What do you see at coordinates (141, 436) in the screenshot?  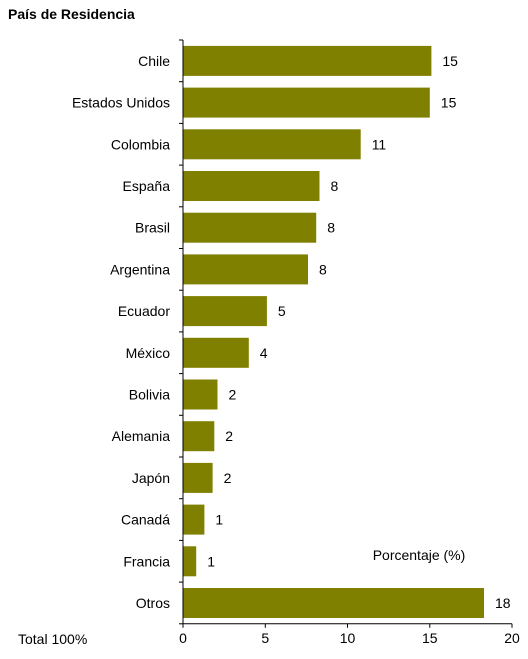 I see `category-label: Alemania` at bounding box center [141, 436].